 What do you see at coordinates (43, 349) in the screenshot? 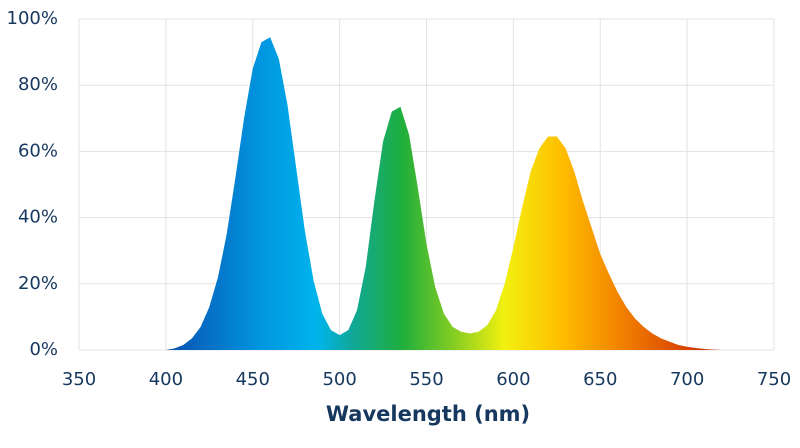
I see `y-tick-label: 0%` at bounding box center [43, 349].